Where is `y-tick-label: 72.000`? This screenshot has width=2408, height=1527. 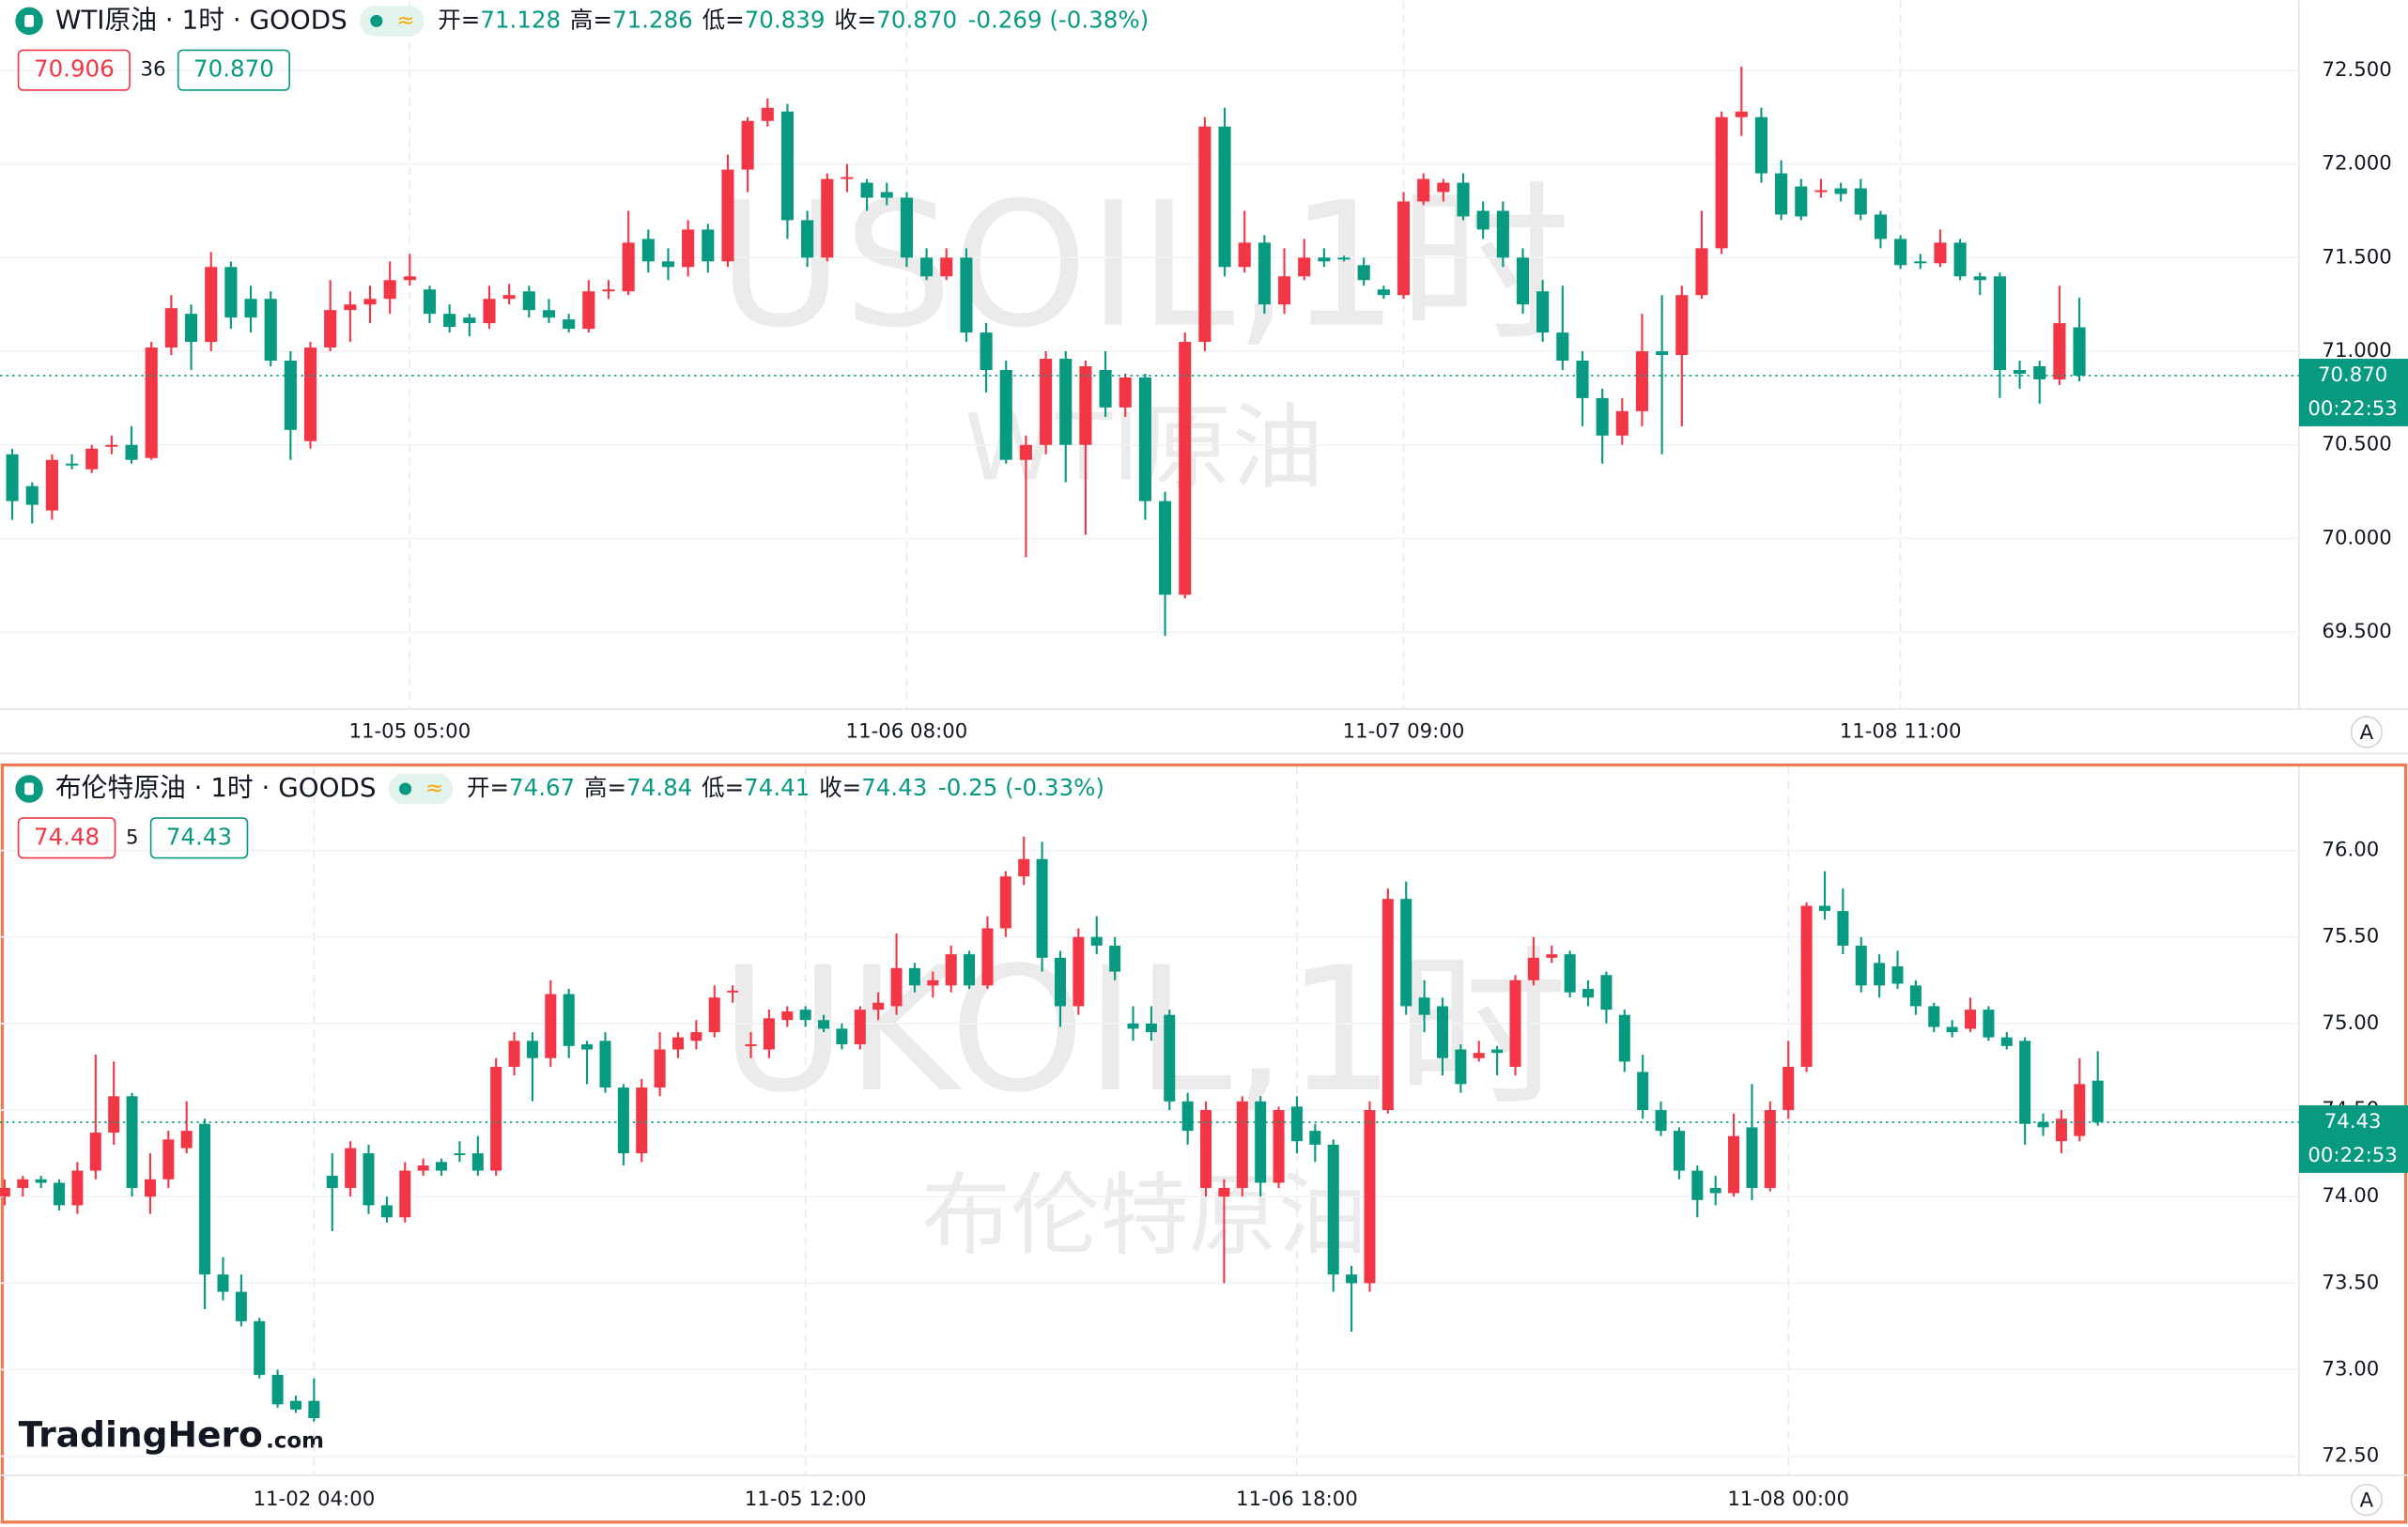
y-tick-label: 72.000 is located at coordinates (2356, 164).